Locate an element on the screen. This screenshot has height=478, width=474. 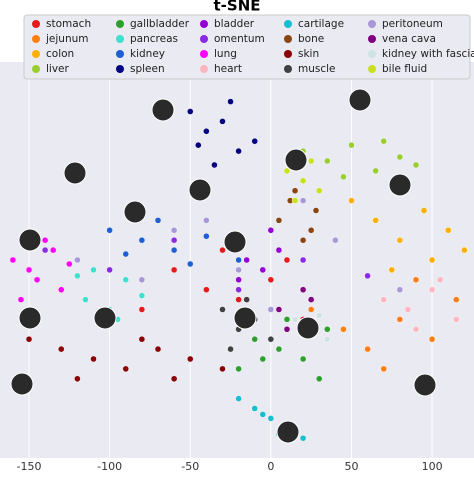
legend-label: skin is located at coordinates (308, 54).